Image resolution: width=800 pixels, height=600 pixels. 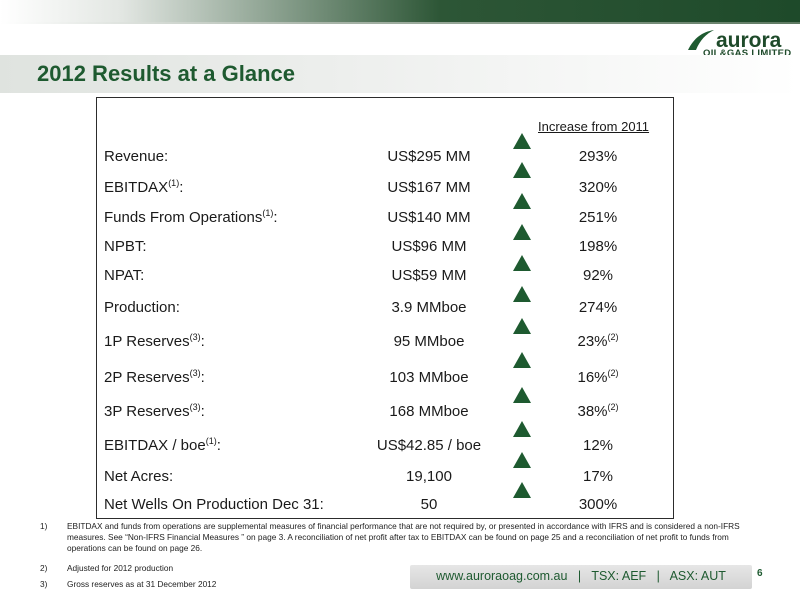 What do you see at coordinates (400, 23) in the screenshot?
I see `header-divider` at bounding box center [400, 23].